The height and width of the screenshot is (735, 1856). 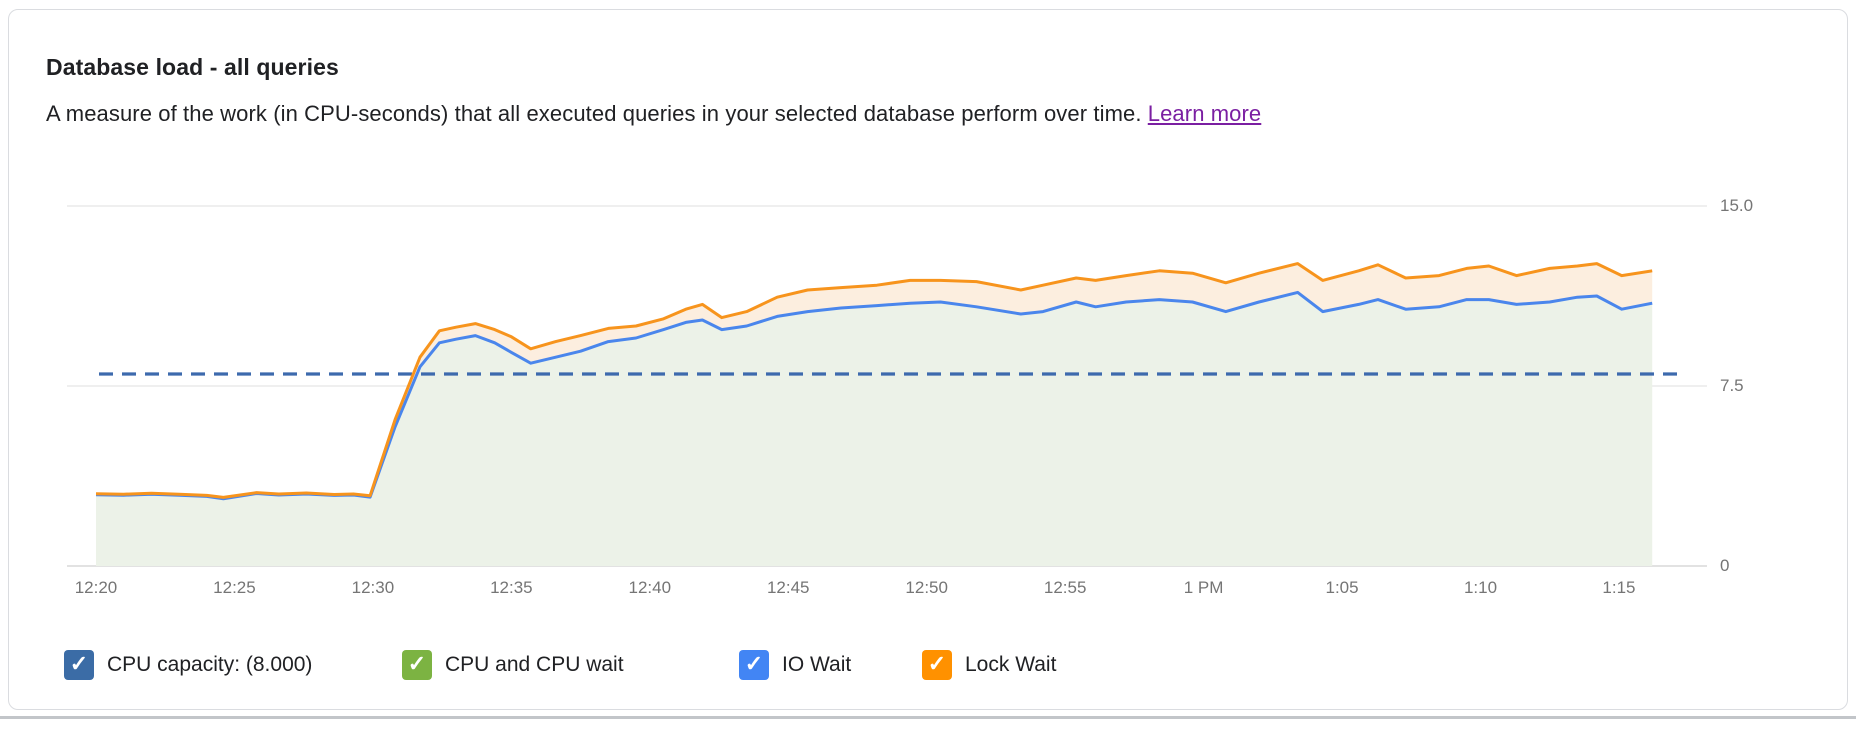 What do you see at coordinates (534, 664) in the screenshot?
I see `legend-label: CPU and CPU wait` at bounding box center [534, 664].